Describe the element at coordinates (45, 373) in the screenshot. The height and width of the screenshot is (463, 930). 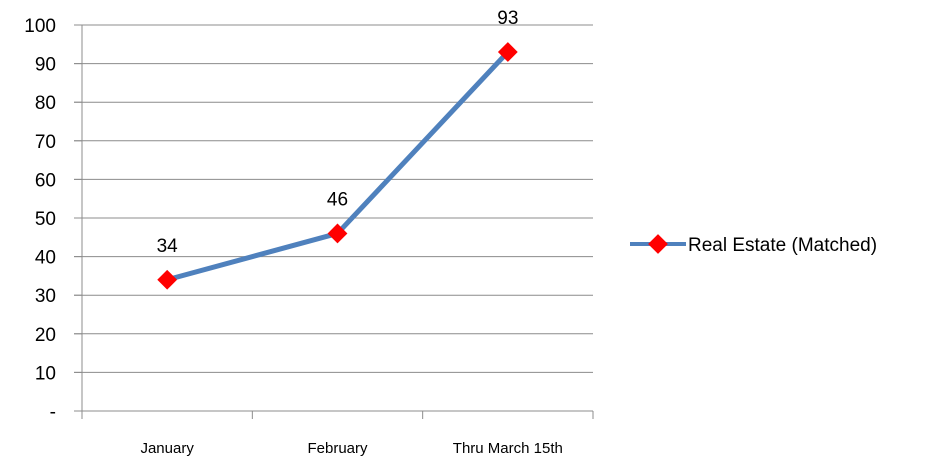
I see `y-tick-label: 10` at that location.